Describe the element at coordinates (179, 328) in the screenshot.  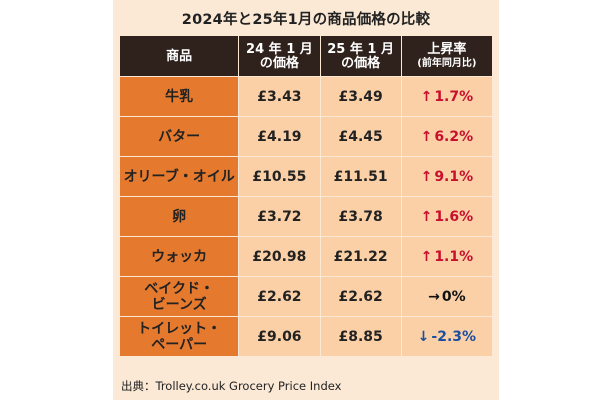
I see `item-name-line1: トイレット・` at that location.